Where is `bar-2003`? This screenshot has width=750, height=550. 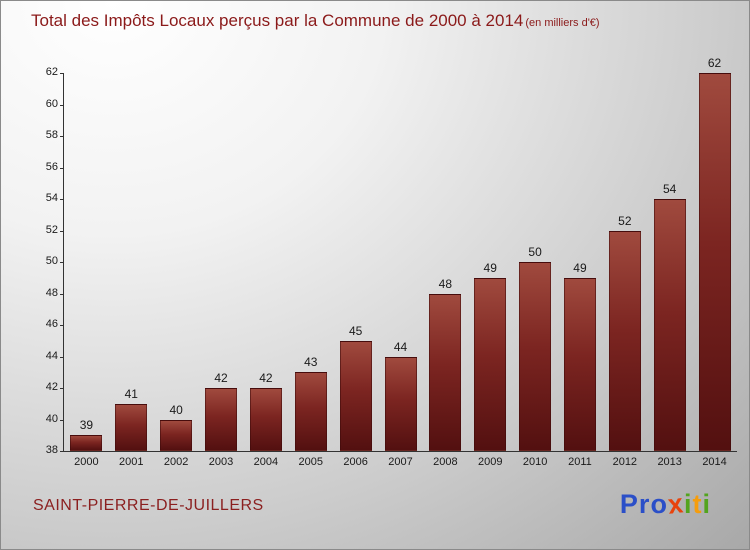 bar-2003 is located at coordinates (221, 419).